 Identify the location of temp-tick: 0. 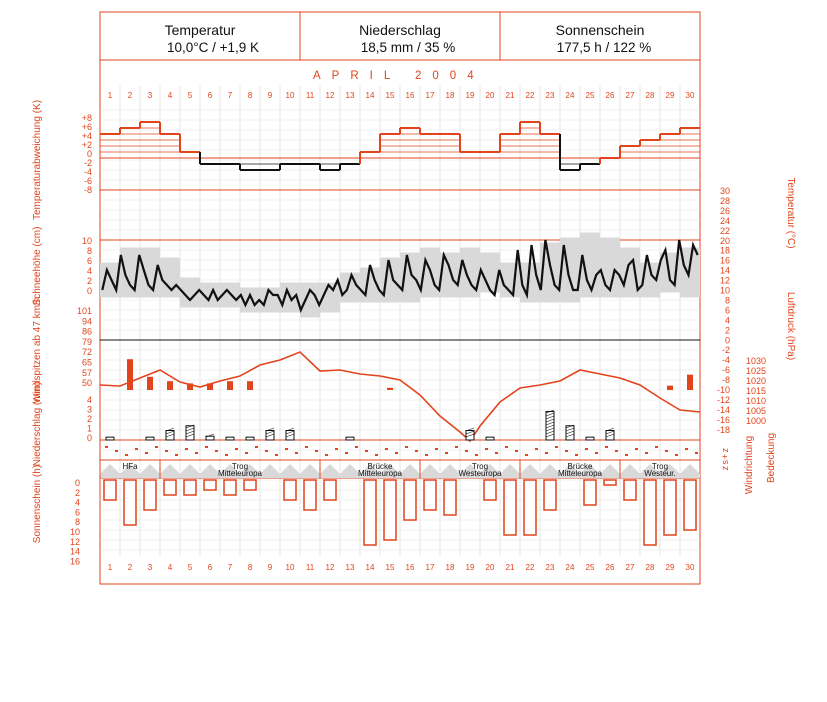
(727, 340).